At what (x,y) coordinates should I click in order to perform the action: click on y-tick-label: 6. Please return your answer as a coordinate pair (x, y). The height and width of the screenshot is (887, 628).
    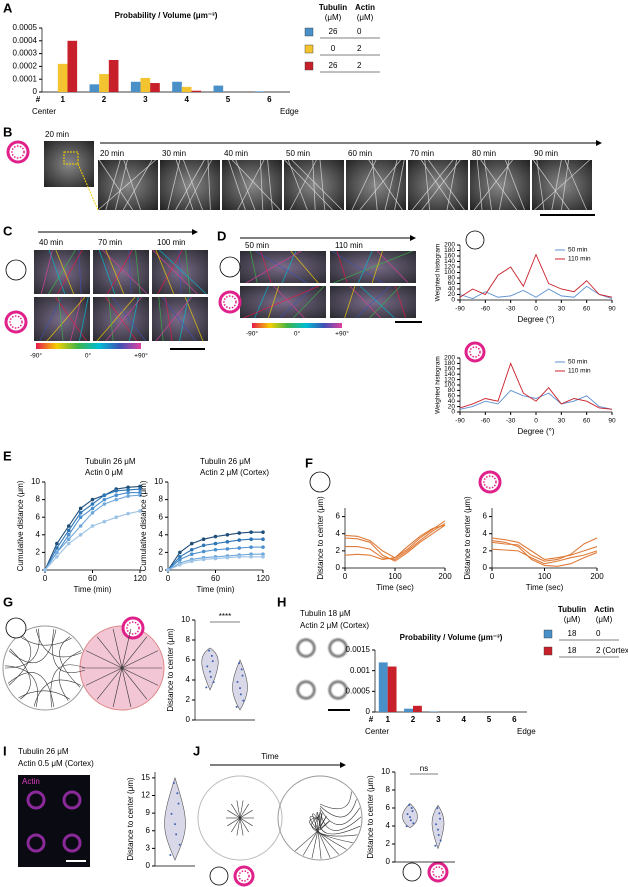
    Looking at the image, I should click on (188, 659).